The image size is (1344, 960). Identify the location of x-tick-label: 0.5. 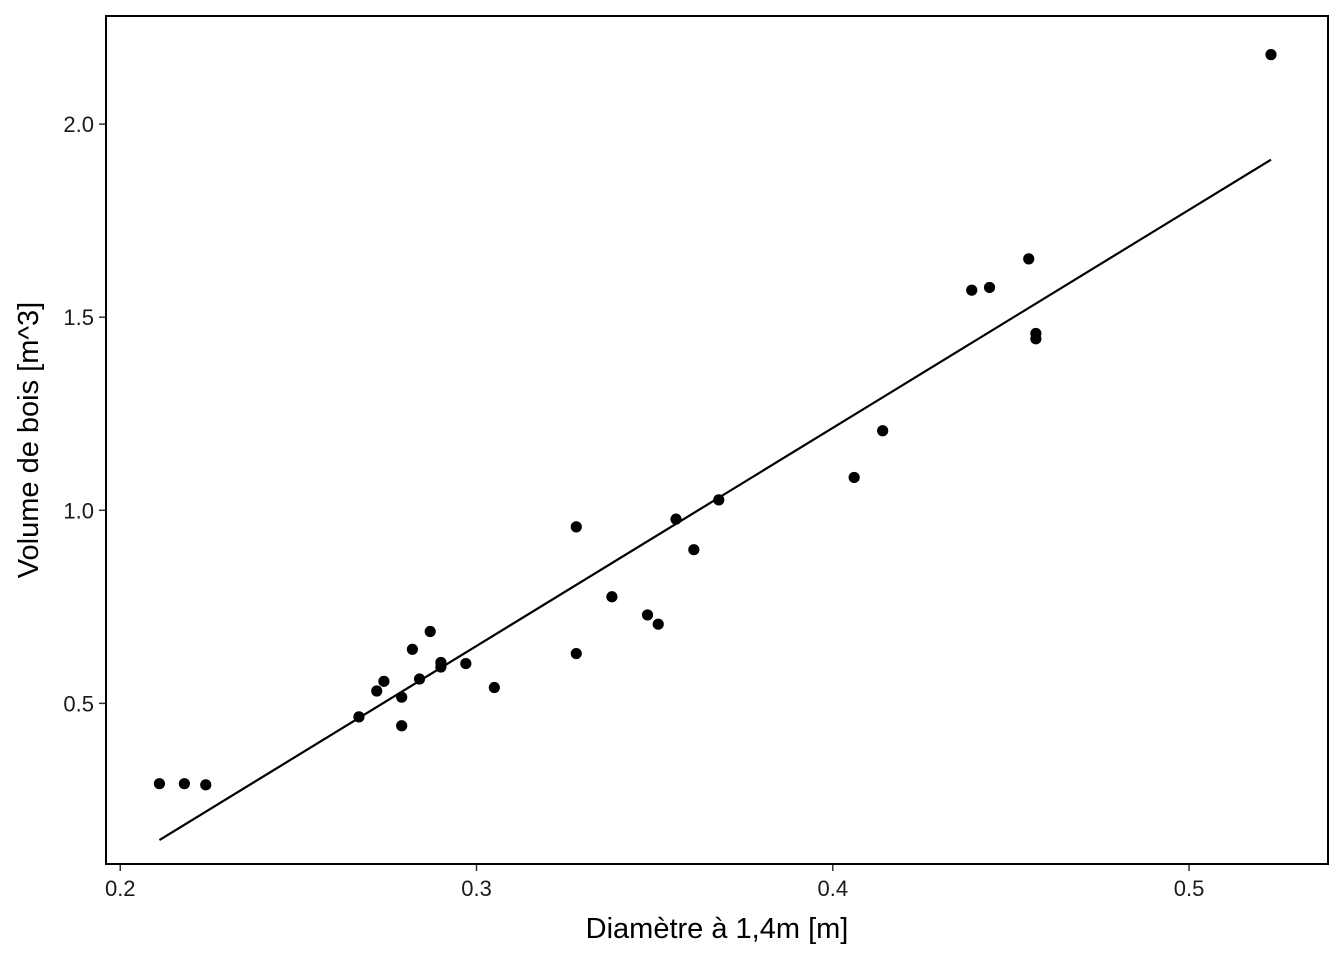
(1189, 888).